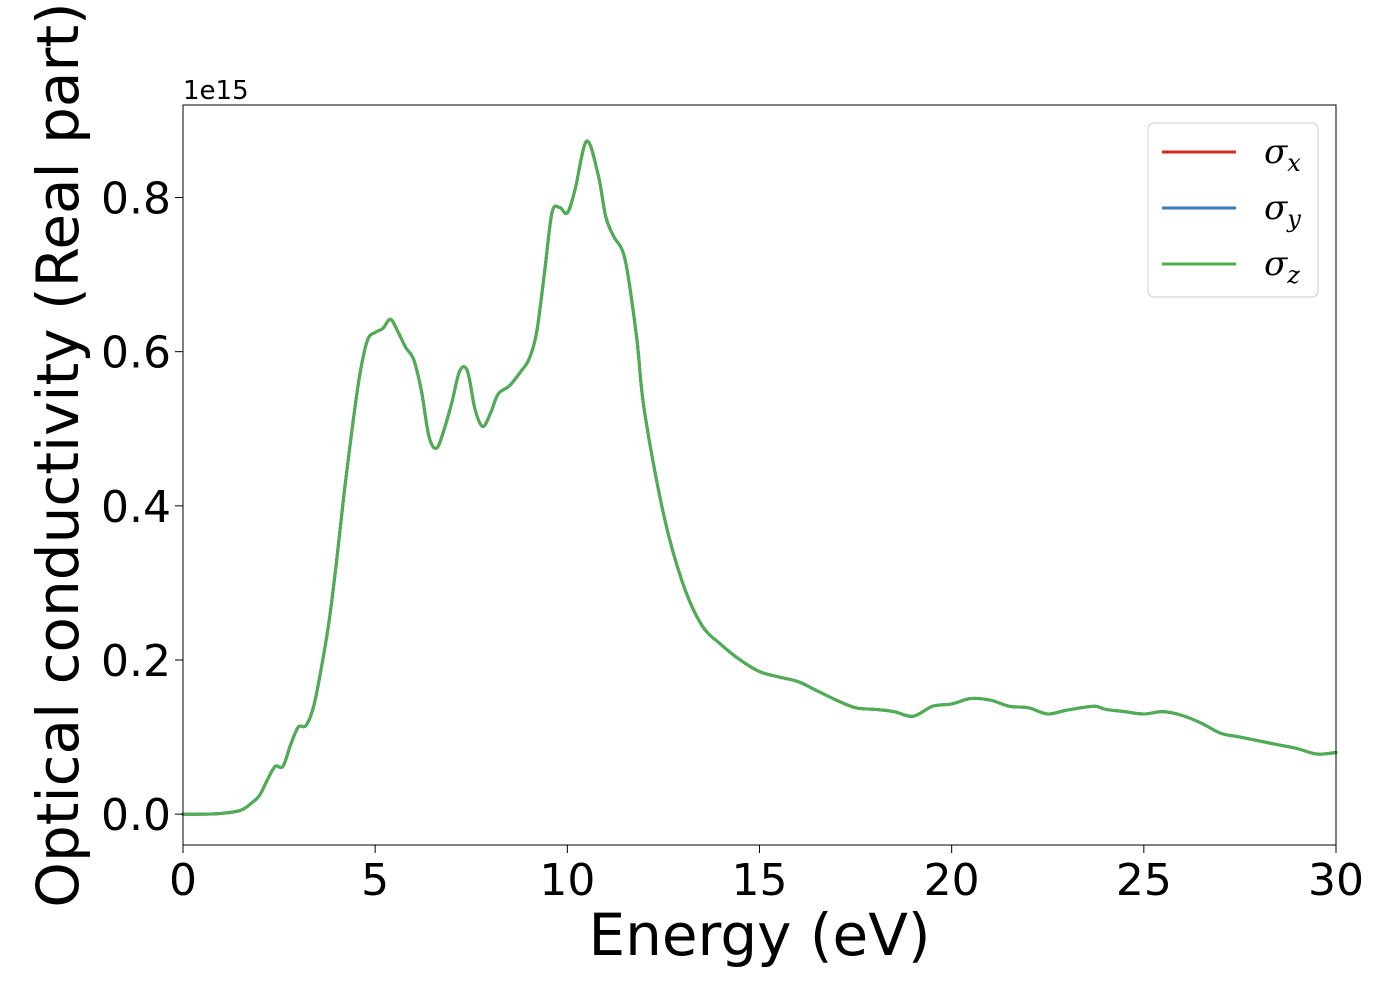 This screenshot has width=1400, height=1000. Describe the element at coordinates (136, 815) in the screenshot. I see `y-tick-label: 0.0` at that location.